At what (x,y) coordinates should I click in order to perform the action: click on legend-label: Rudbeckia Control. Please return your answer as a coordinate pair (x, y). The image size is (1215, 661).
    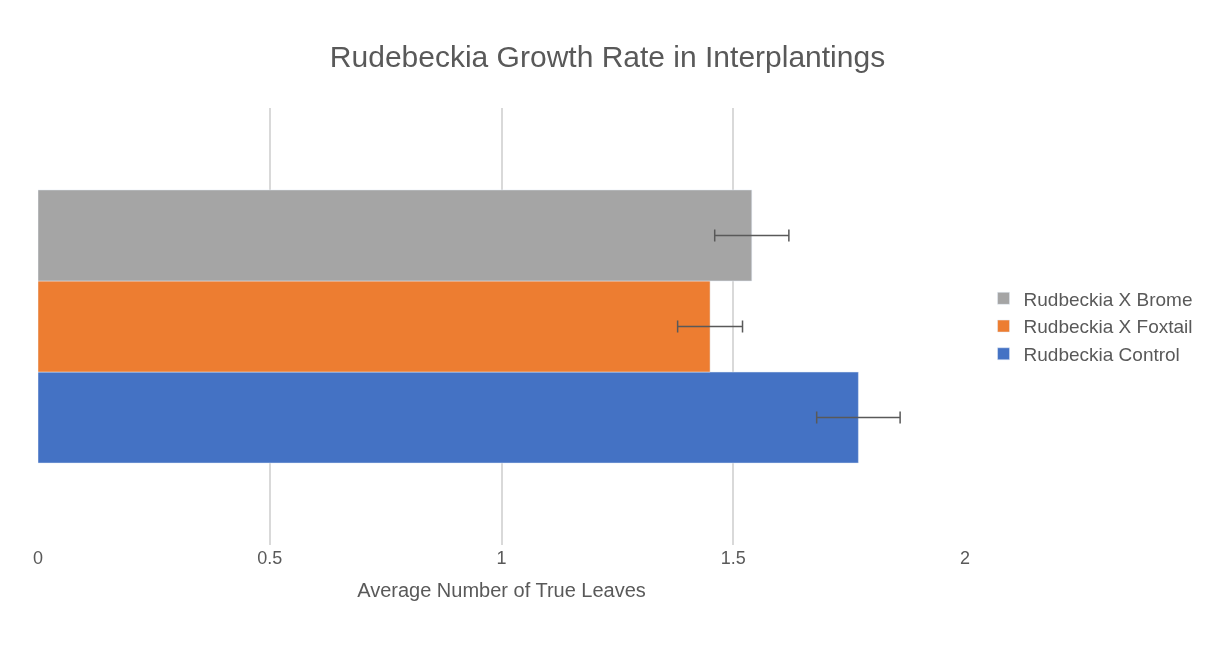
    Looking at the image, I should click on (1101, 355).